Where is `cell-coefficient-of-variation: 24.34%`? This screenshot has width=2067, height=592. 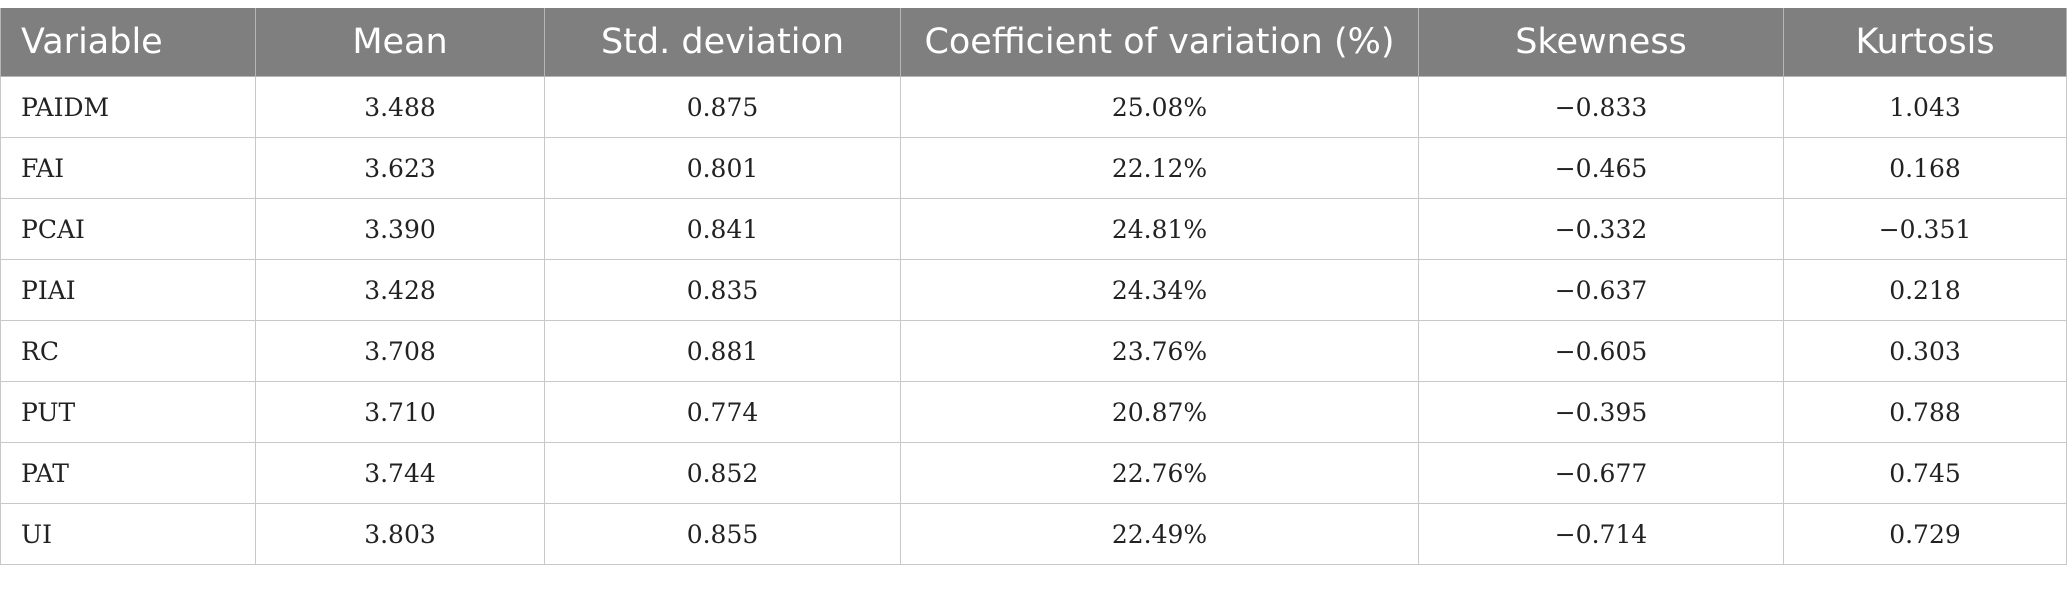
cell-coefficient-of-variation: 24.34% is located at coordinates (1159, 290).